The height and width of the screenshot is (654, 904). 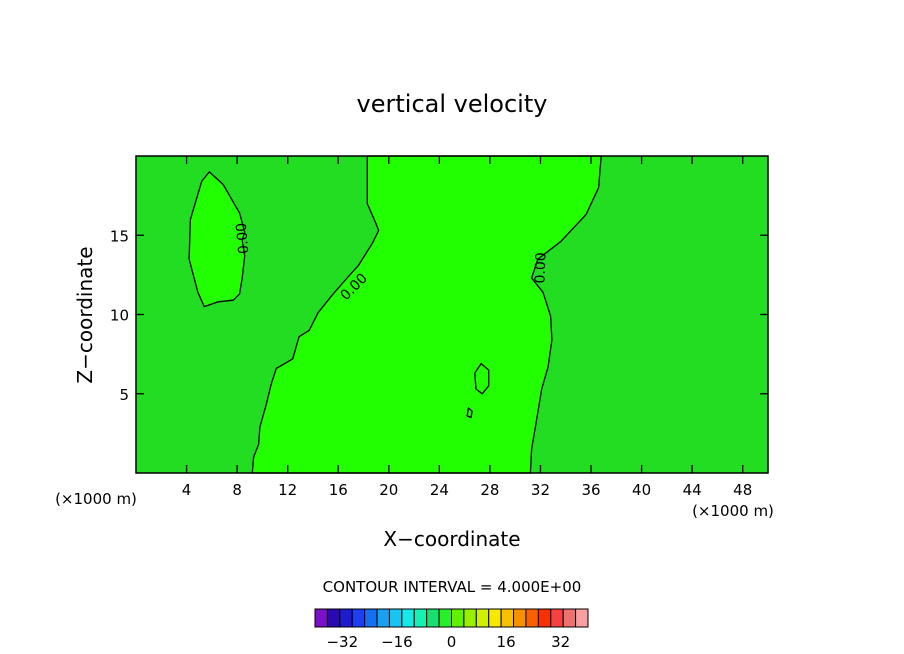 I want to click on x-tick-label: 12, so click(x=287, y=490).